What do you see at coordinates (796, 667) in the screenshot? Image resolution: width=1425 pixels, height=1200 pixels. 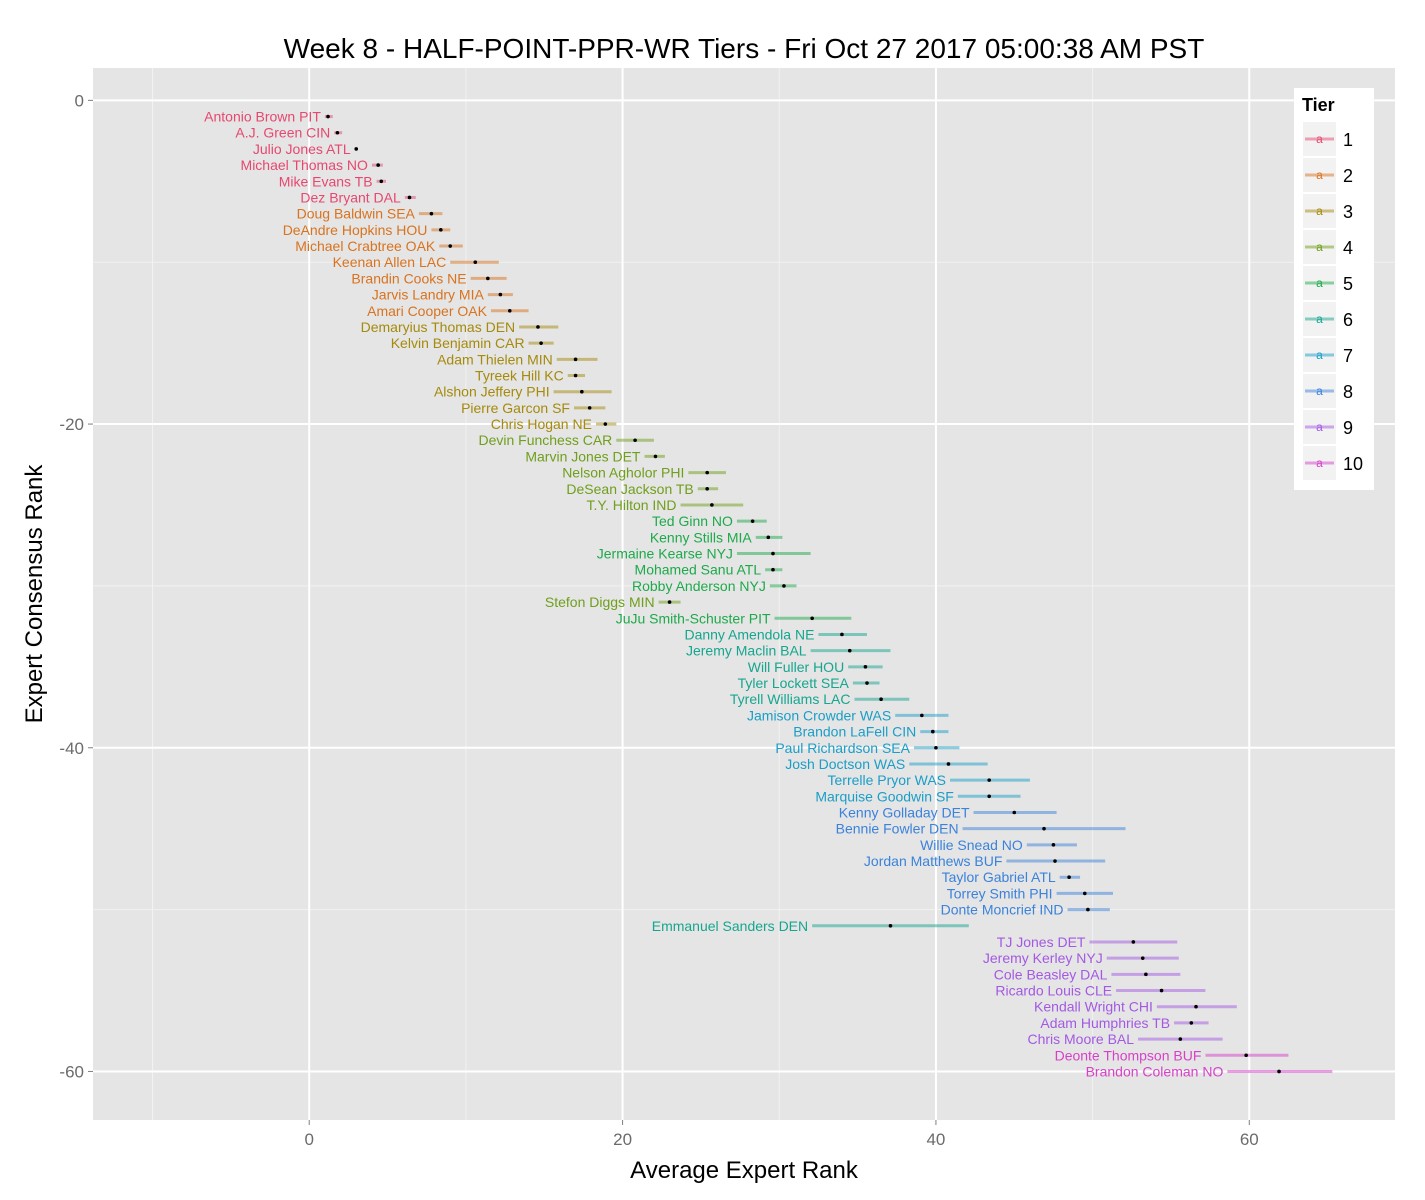 I see `player-label: Will Fuller HOU` at bounding box center [796, 667].